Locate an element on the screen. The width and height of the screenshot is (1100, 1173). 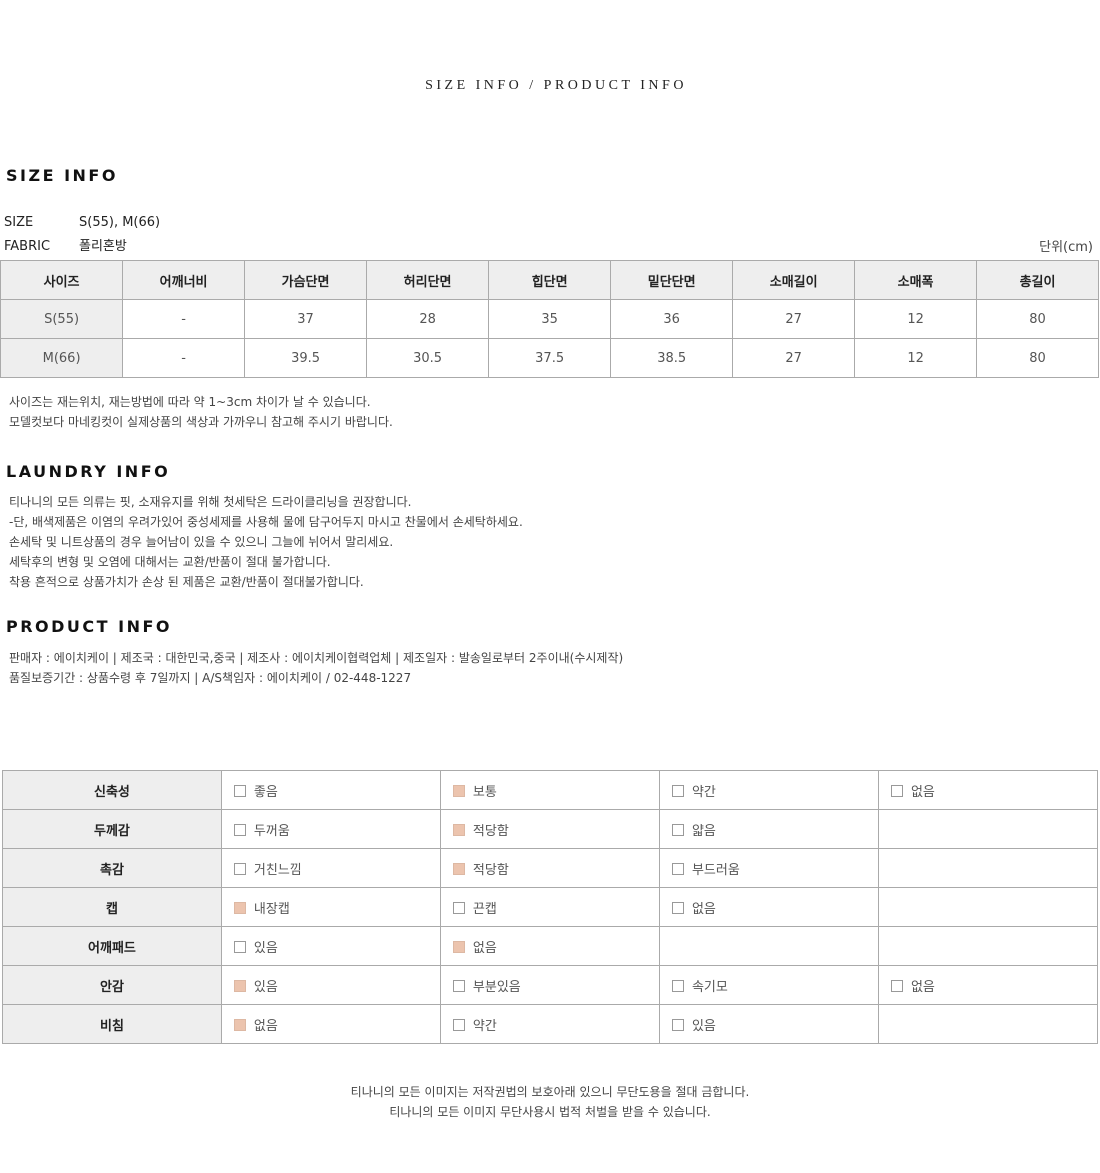
footer-line: 티나니의 모든 이미지 무단사용시 법적 처벌을 받을 수 있습니다. is located at coordinates (550, 1112).